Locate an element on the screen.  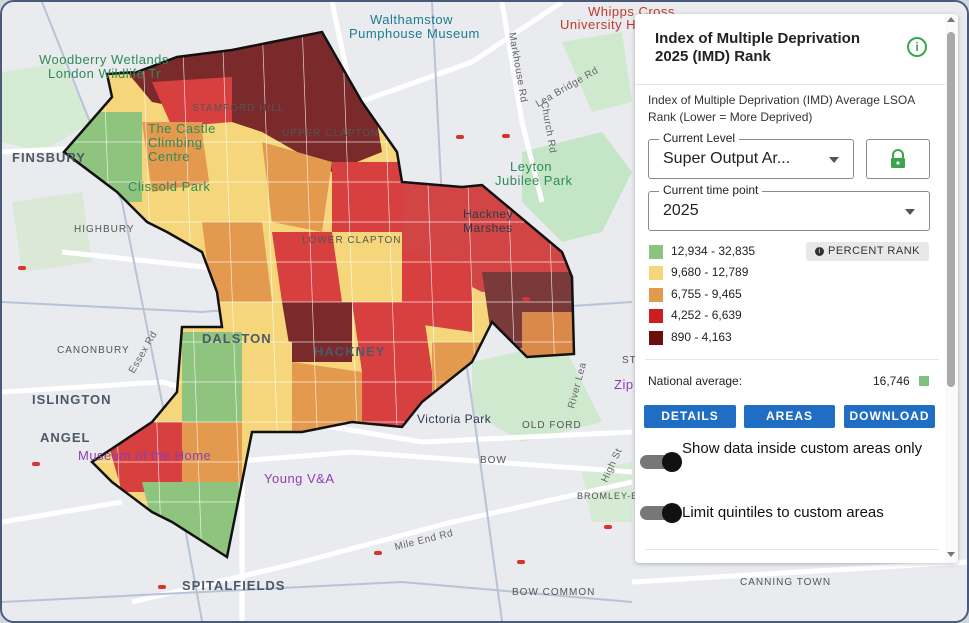
map-label-old-ford: OLD FORD is located at coordinates (552, 425).